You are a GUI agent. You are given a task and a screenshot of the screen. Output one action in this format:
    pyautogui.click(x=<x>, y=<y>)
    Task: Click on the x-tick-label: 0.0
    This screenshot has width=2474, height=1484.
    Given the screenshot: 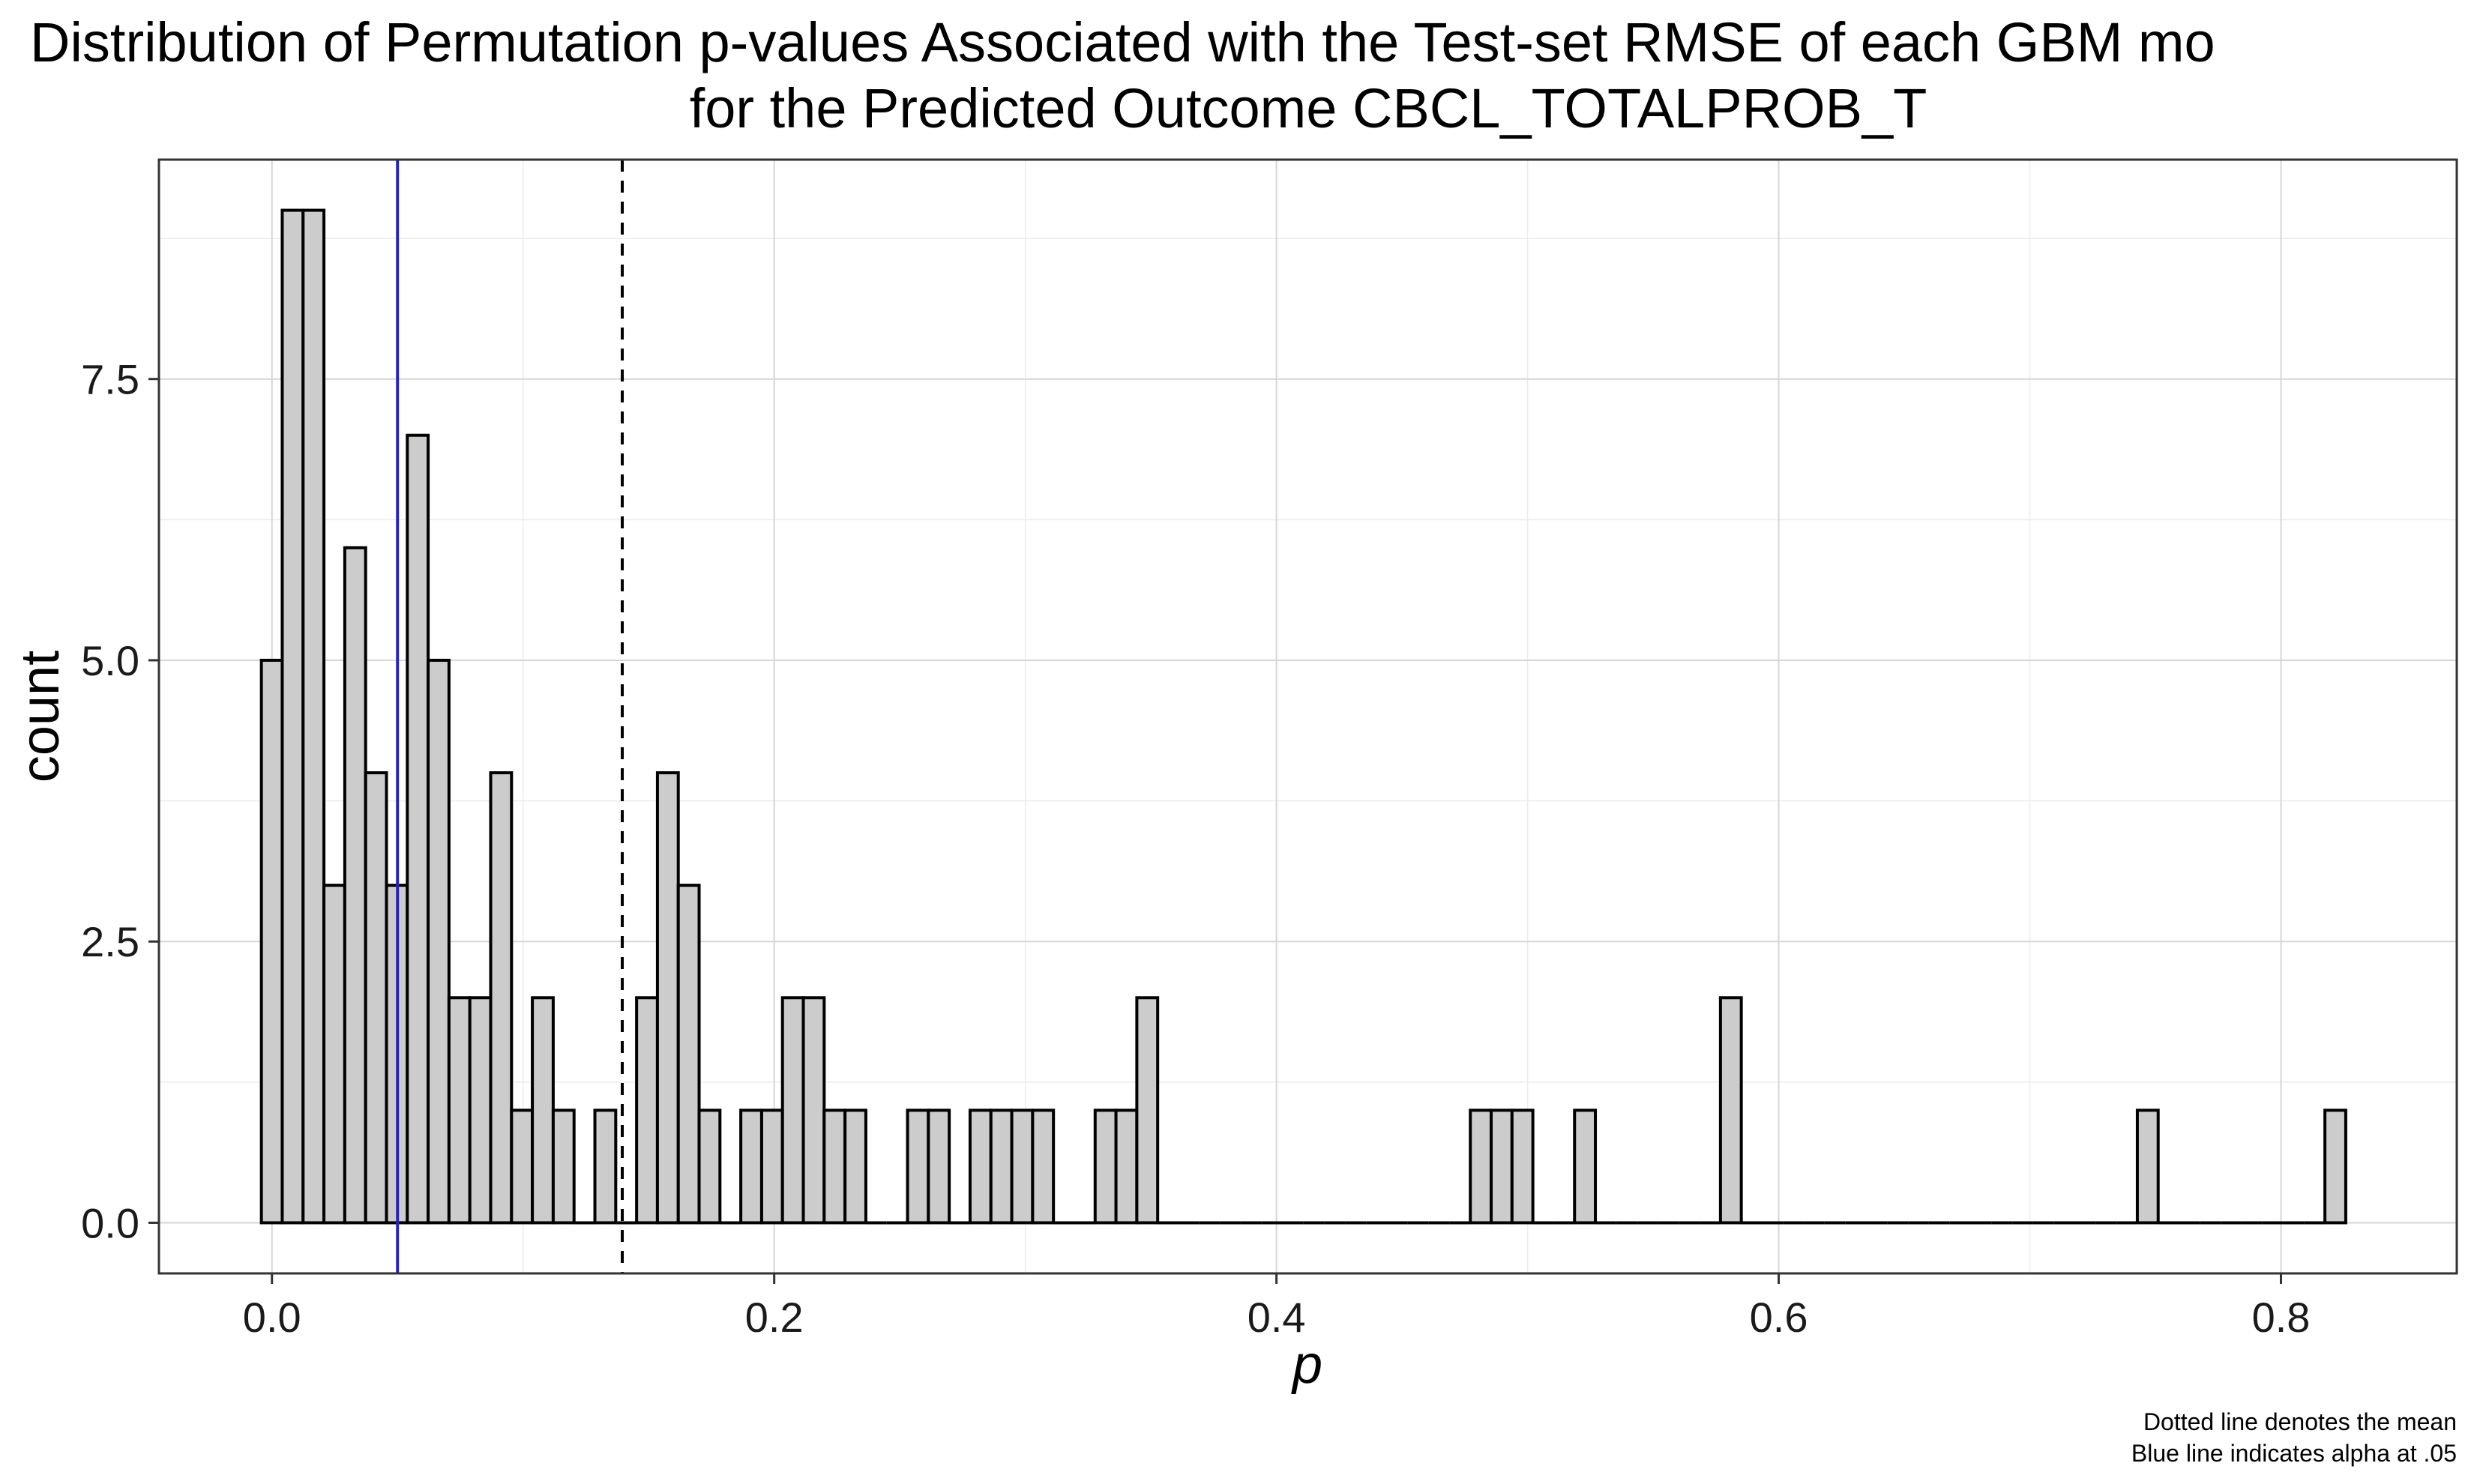 What is the action you would take?
    pyautogui.click(x=272, y=1318)
    